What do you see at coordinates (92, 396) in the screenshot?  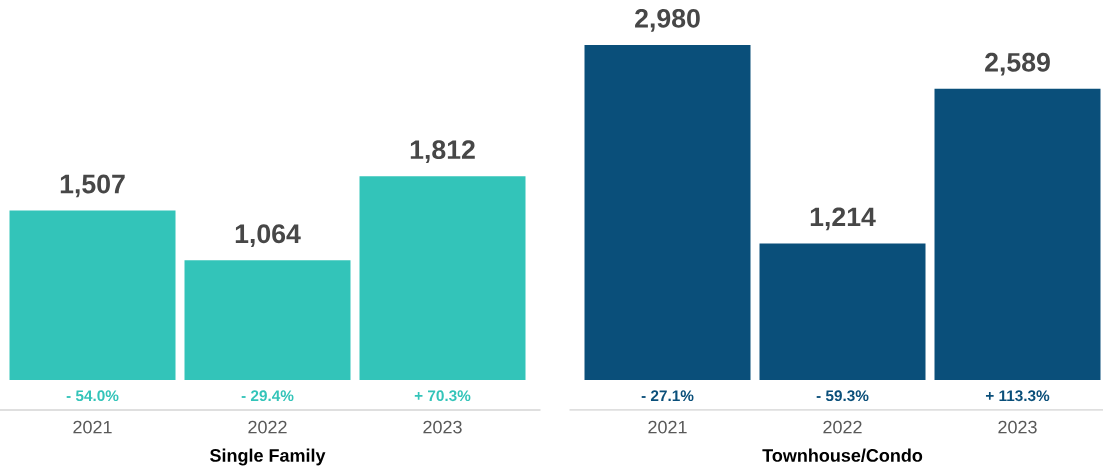 I see `text: - 54.0%` at bounding box center [92, 396].